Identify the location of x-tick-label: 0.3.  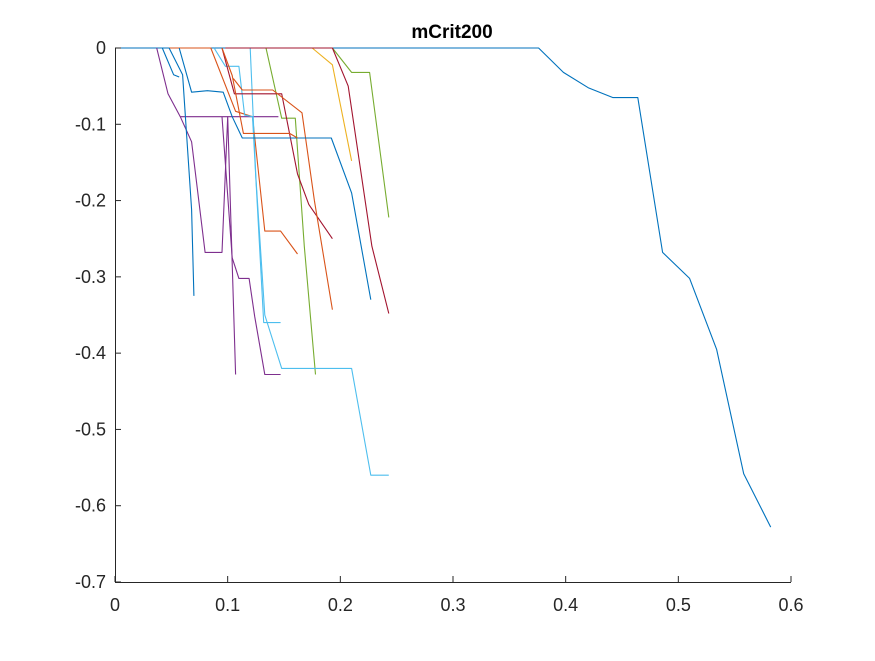
(452, 605).